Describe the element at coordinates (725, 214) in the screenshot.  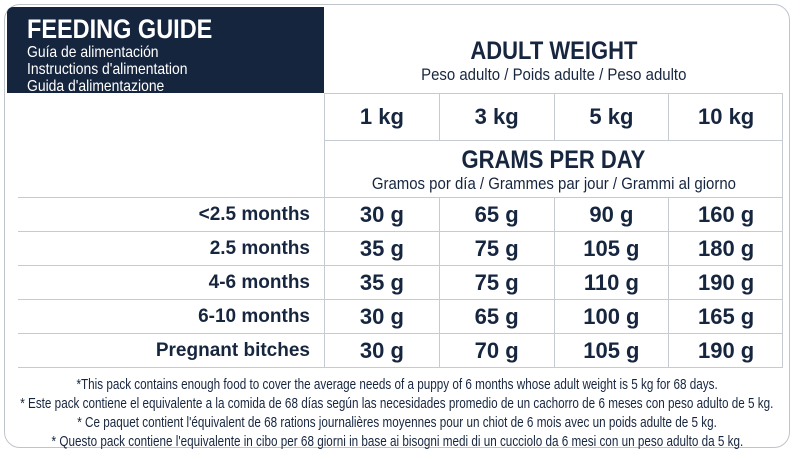
I see `cell-value: 160 g` at that location.